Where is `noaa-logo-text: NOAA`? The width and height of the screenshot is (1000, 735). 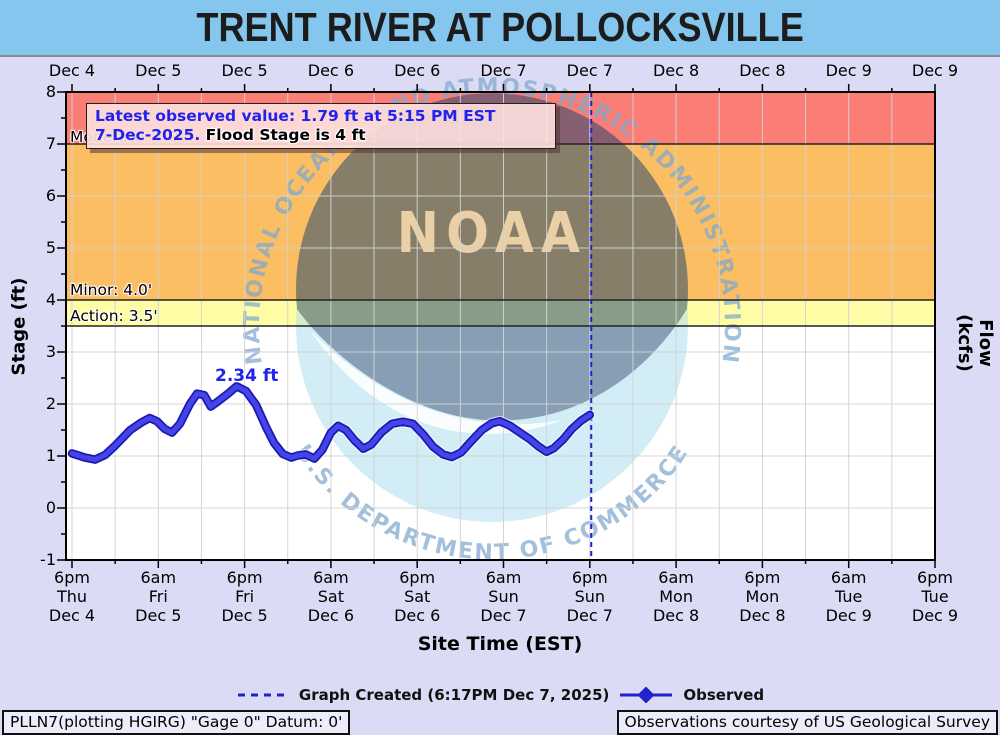
noaa-logo-text: NOAA is located at coordinates (492, 232).